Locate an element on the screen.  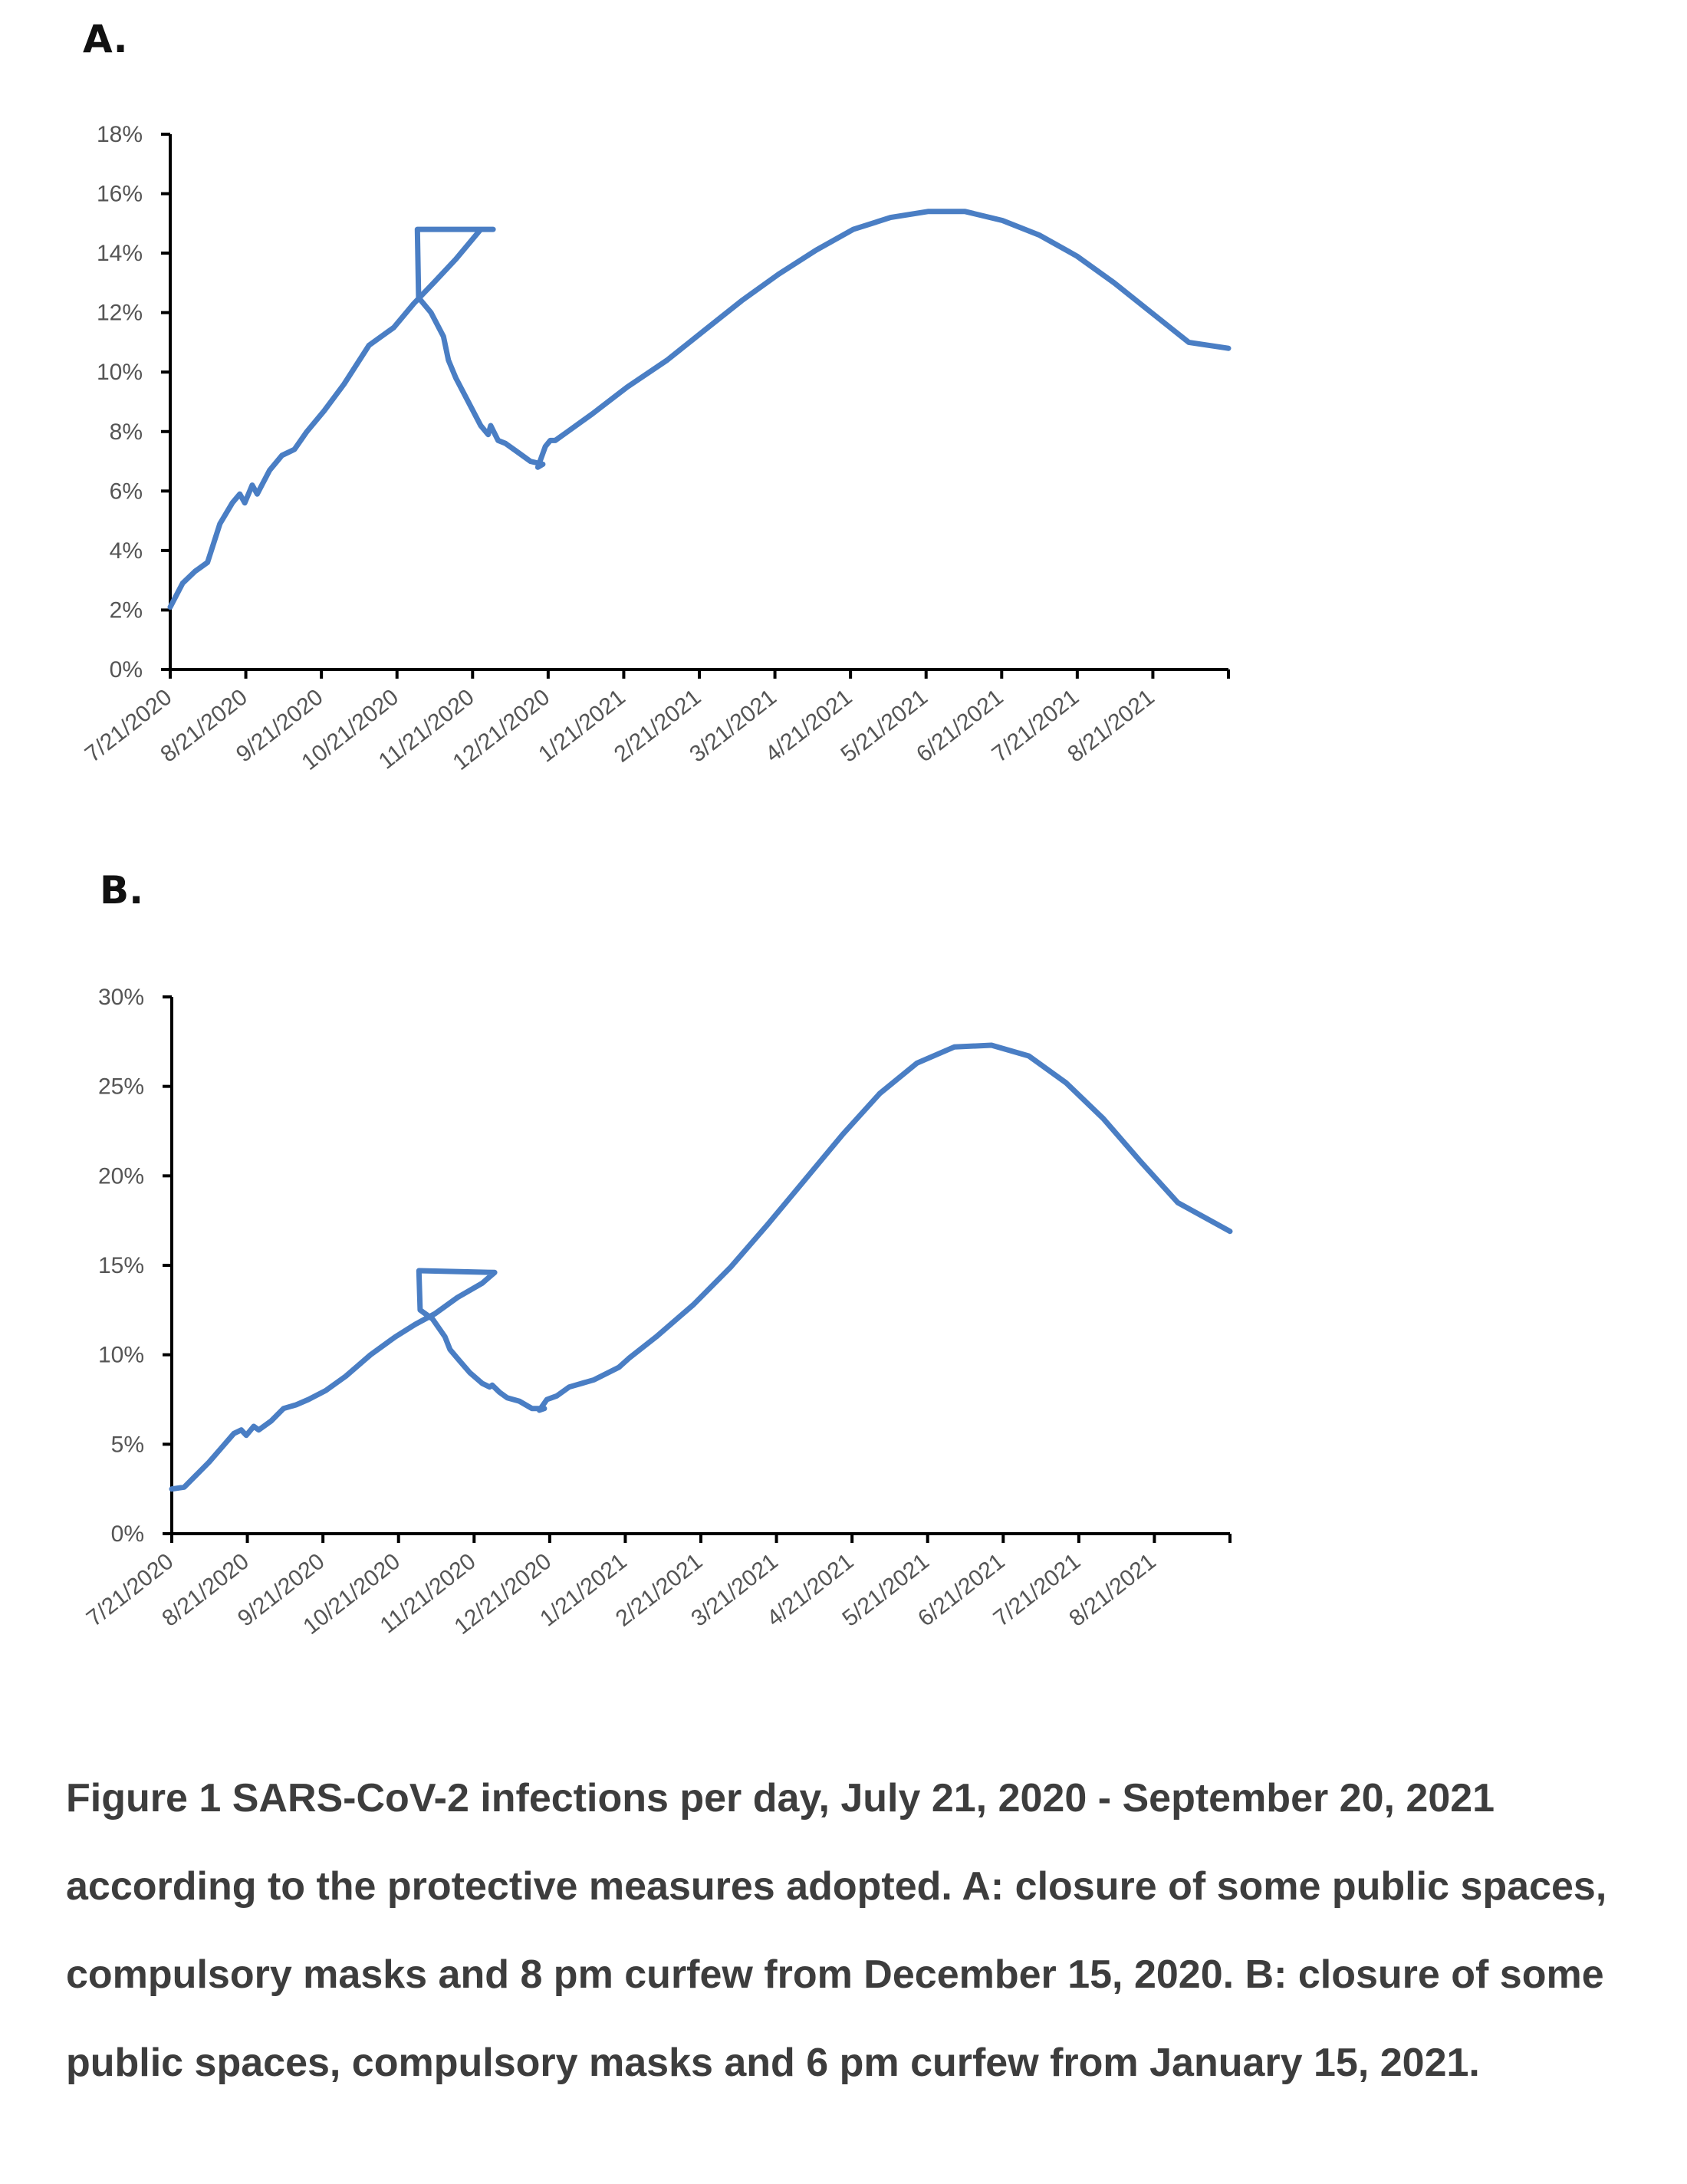
y-tick-label: 16% is located at coordinates (120, 195).